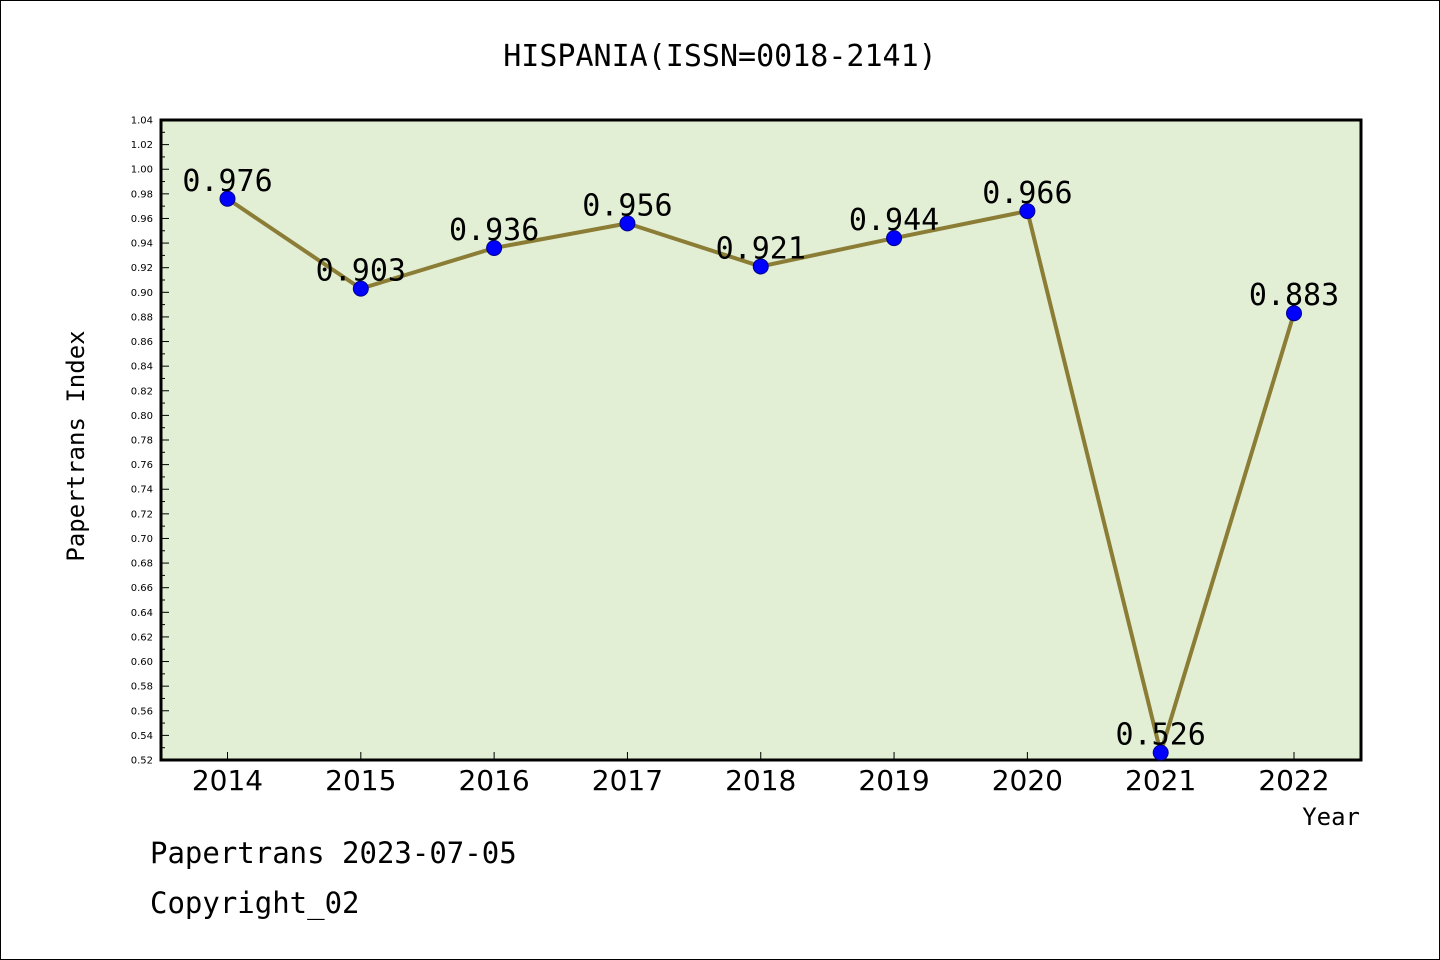 This screenshot has height=960, width=1440. I want to click on footer-date: Papertrans 2023-07-05, so click(333, 853).